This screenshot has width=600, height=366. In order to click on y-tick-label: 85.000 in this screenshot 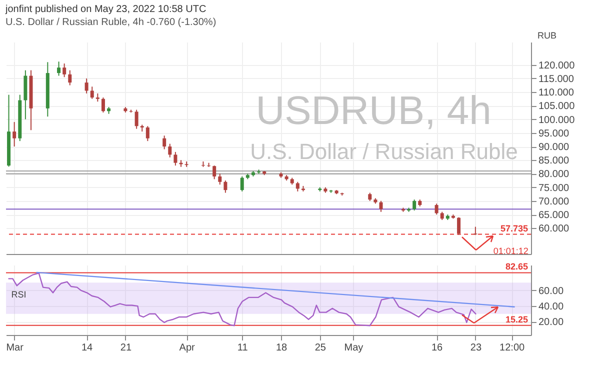, I will do `click(554, 161)`.